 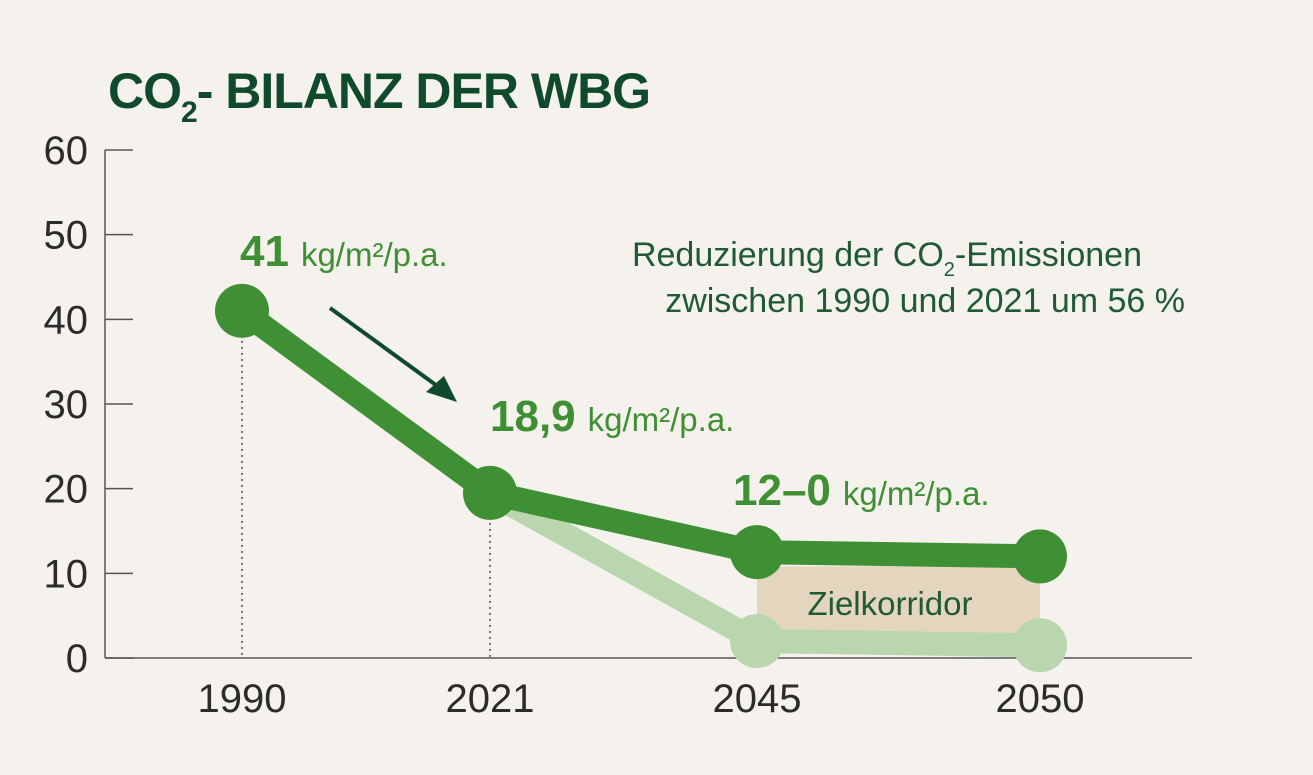 What do you see at coordinates (490, 699) in the screenshot?
I see `x-tick-label: 2021` at bounding box center [490, 699].